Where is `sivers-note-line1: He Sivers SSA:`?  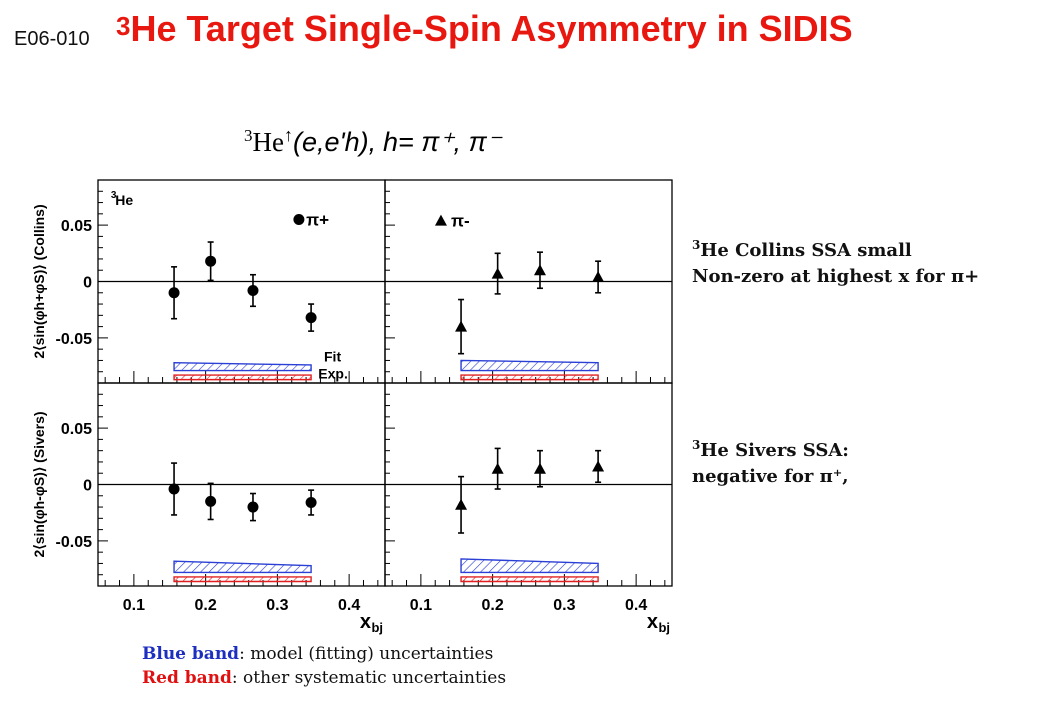
sivers-note-line1: He Sivers SSA: is located at coordinates (774, 450).